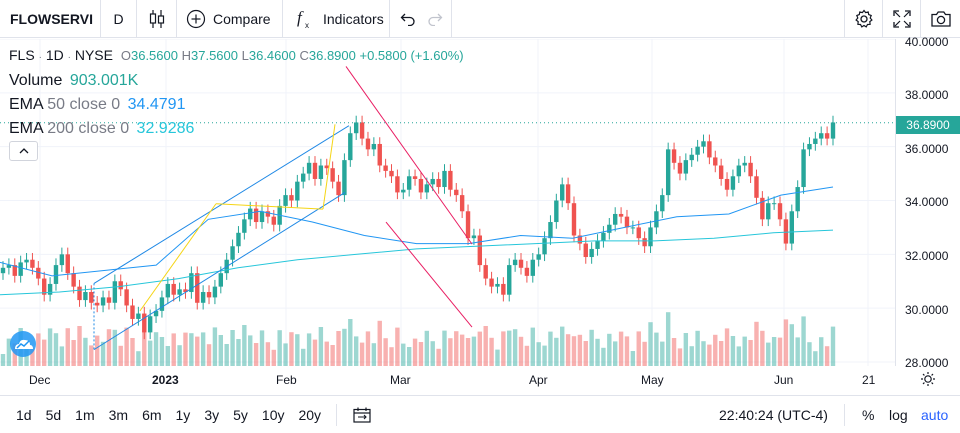 The height and width of the screenshot is (433, 960). What do you see at coordinates (125, 55) in the screenshot?
I see `open-label: O` at bounding box center [125, 55].